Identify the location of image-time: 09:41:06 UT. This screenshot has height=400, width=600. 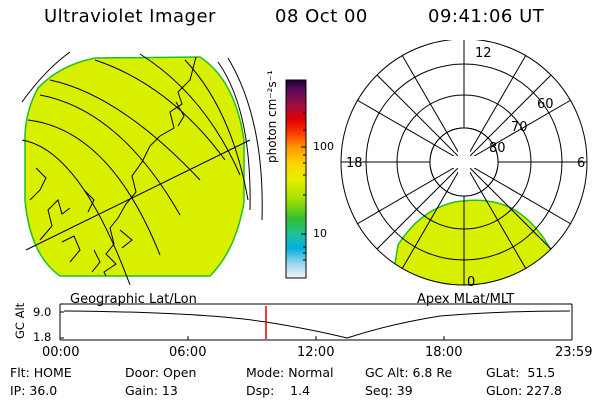
(486, 16).